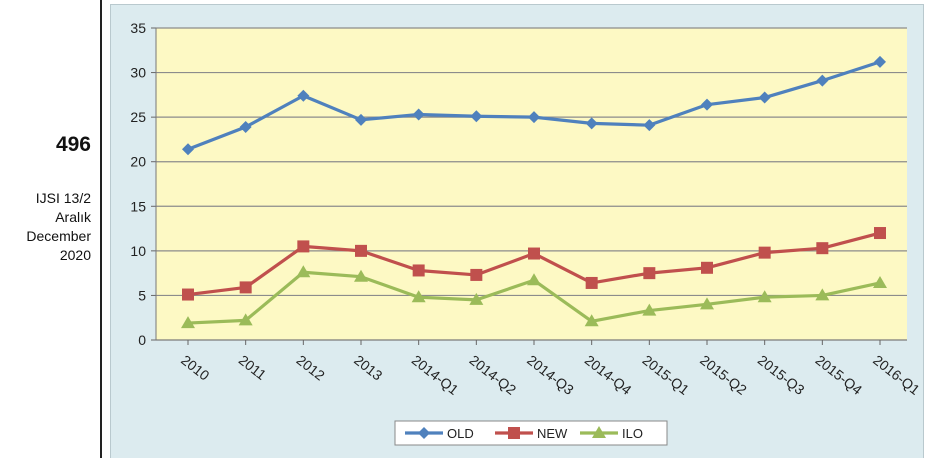  Describe the element at coordinates (253, 367) in the screenshot. I see `x-tick-label: 2011` at that location.